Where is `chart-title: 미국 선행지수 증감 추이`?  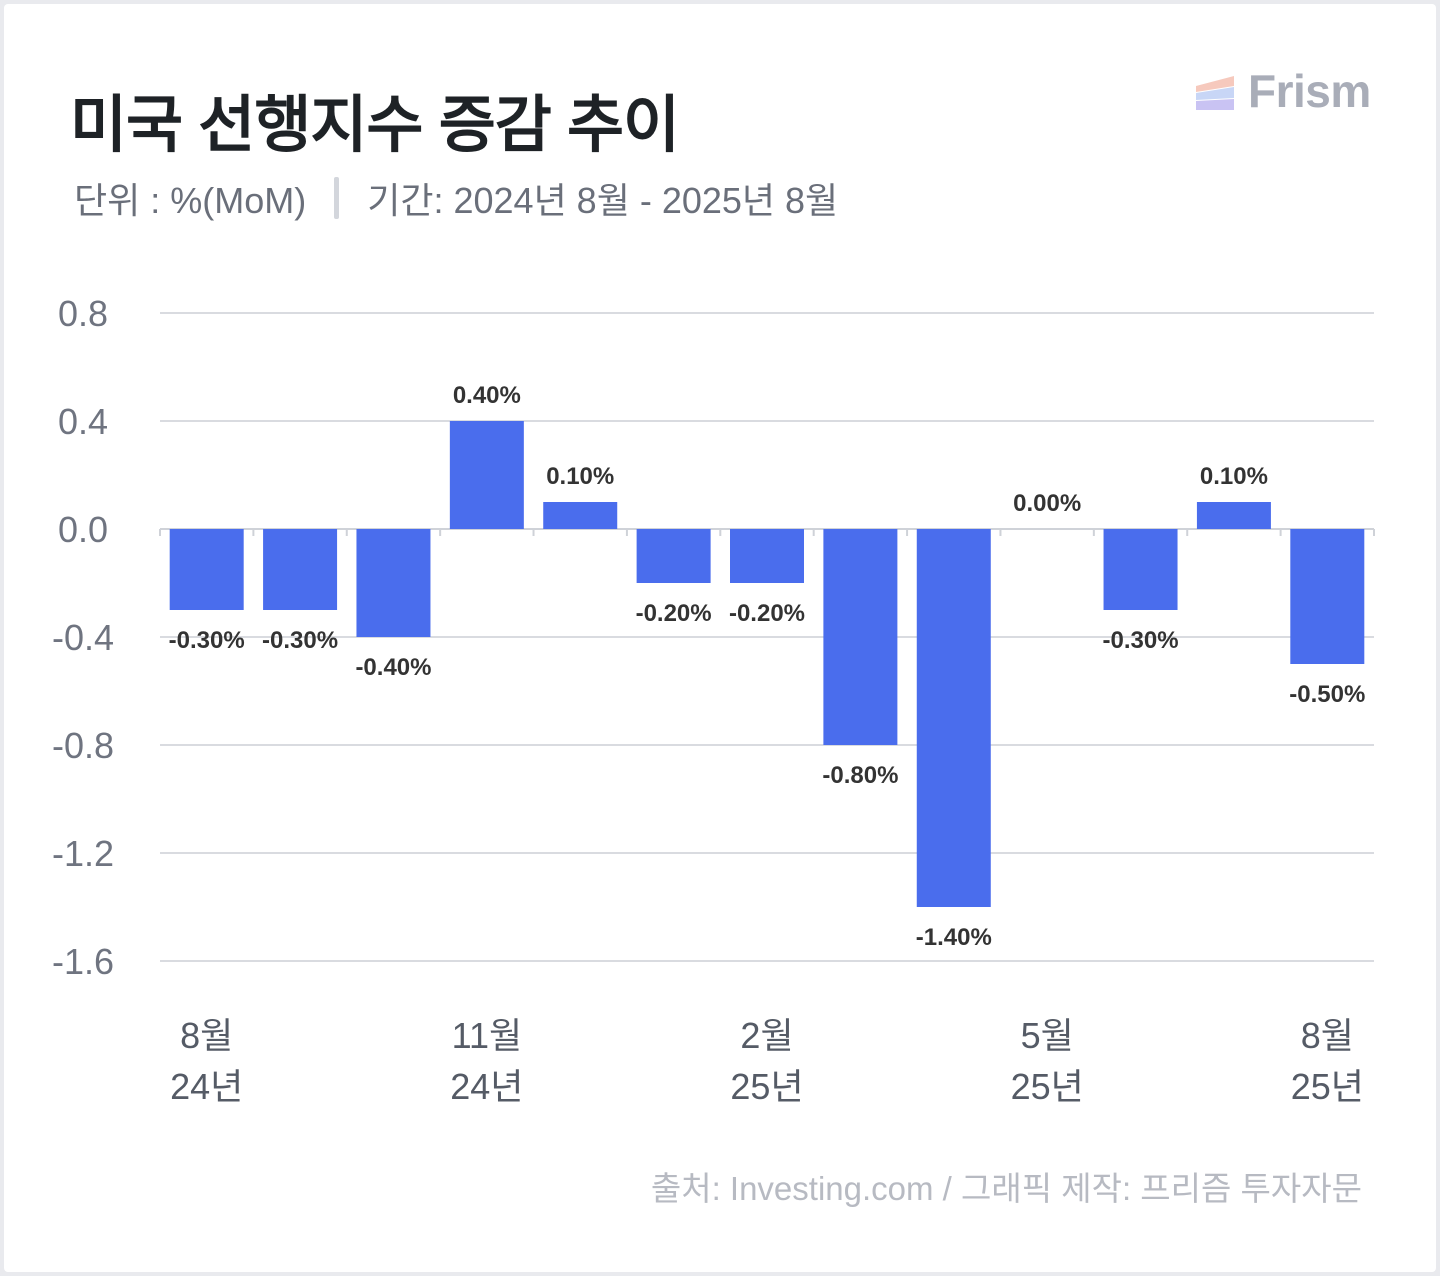 chart-title: 미국 선행지수 증감 추이 is located at coordinates (375, 125).